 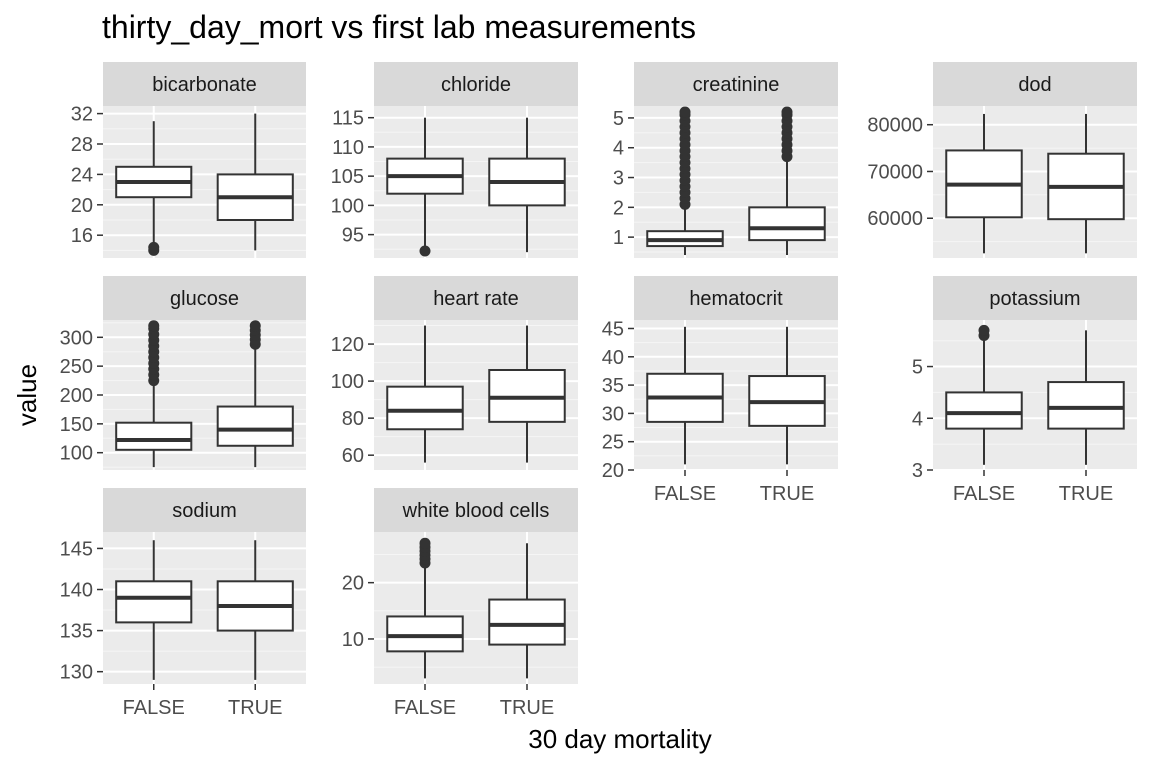 What do you see at coordinates (613, 443) in the screenshot?
I see `y-tick-label: 25` at bounding box center [613, 443].